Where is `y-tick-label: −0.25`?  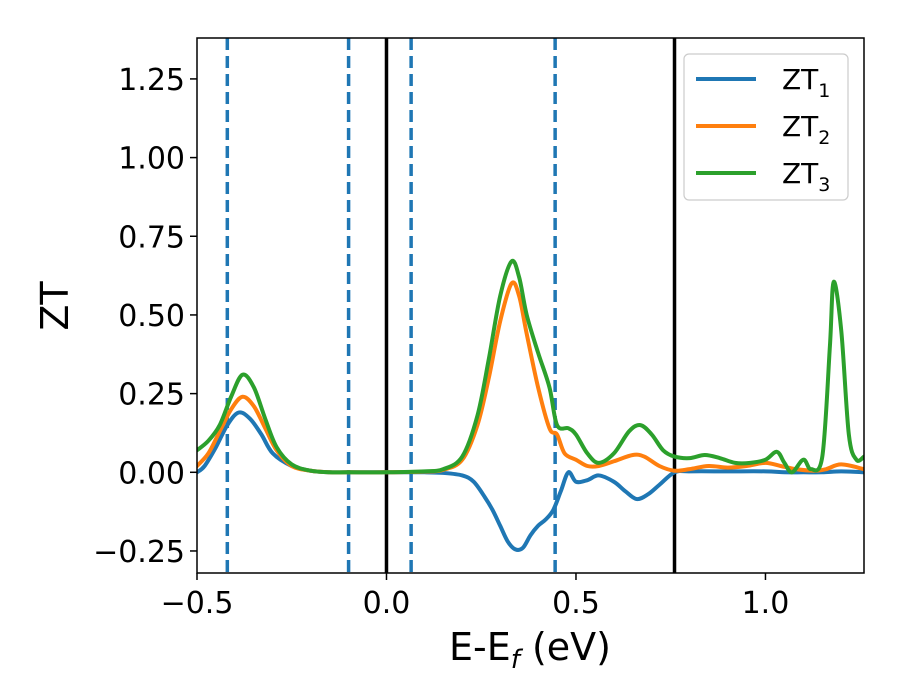
y-tick-label: −0.25 is located at coordinates (139, 552).